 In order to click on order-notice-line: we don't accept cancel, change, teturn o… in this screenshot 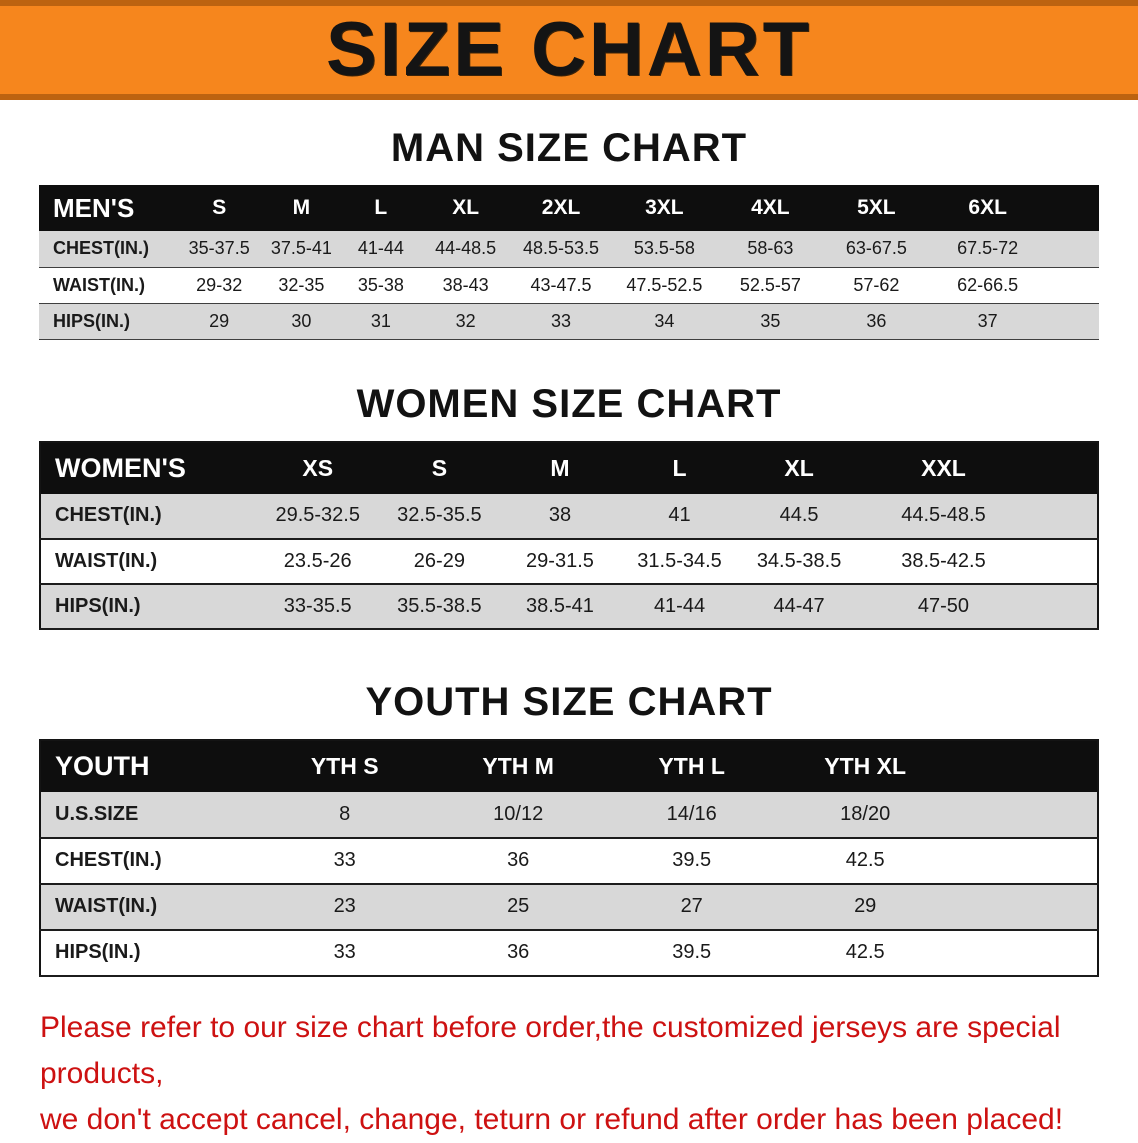, I will do `click(552, 1119)`.